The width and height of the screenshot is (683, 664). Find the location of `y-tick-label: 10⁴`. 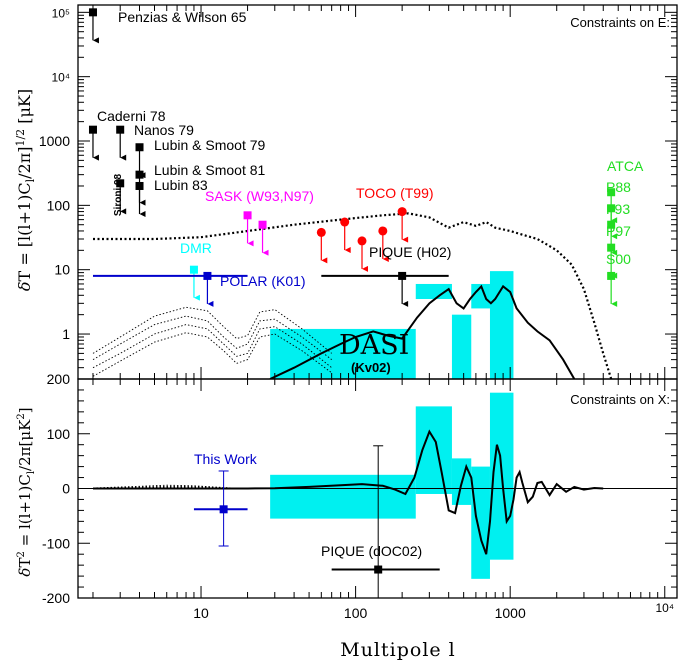

y-tick-label: 10⁴ is located at coordinates (60, 78).